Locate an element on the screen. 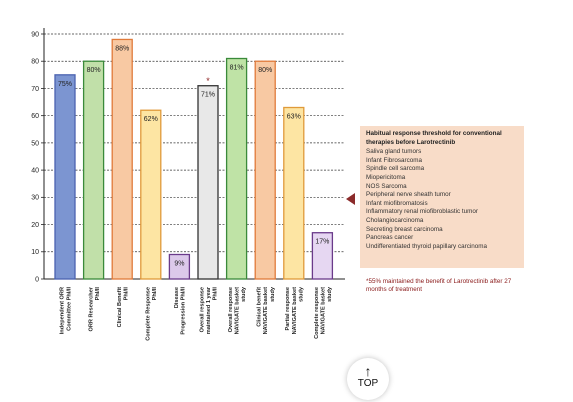 The width and height of the screenshot is (573, 402). category-label-line: Committee PhI/II is located at coordinates (69, 309).